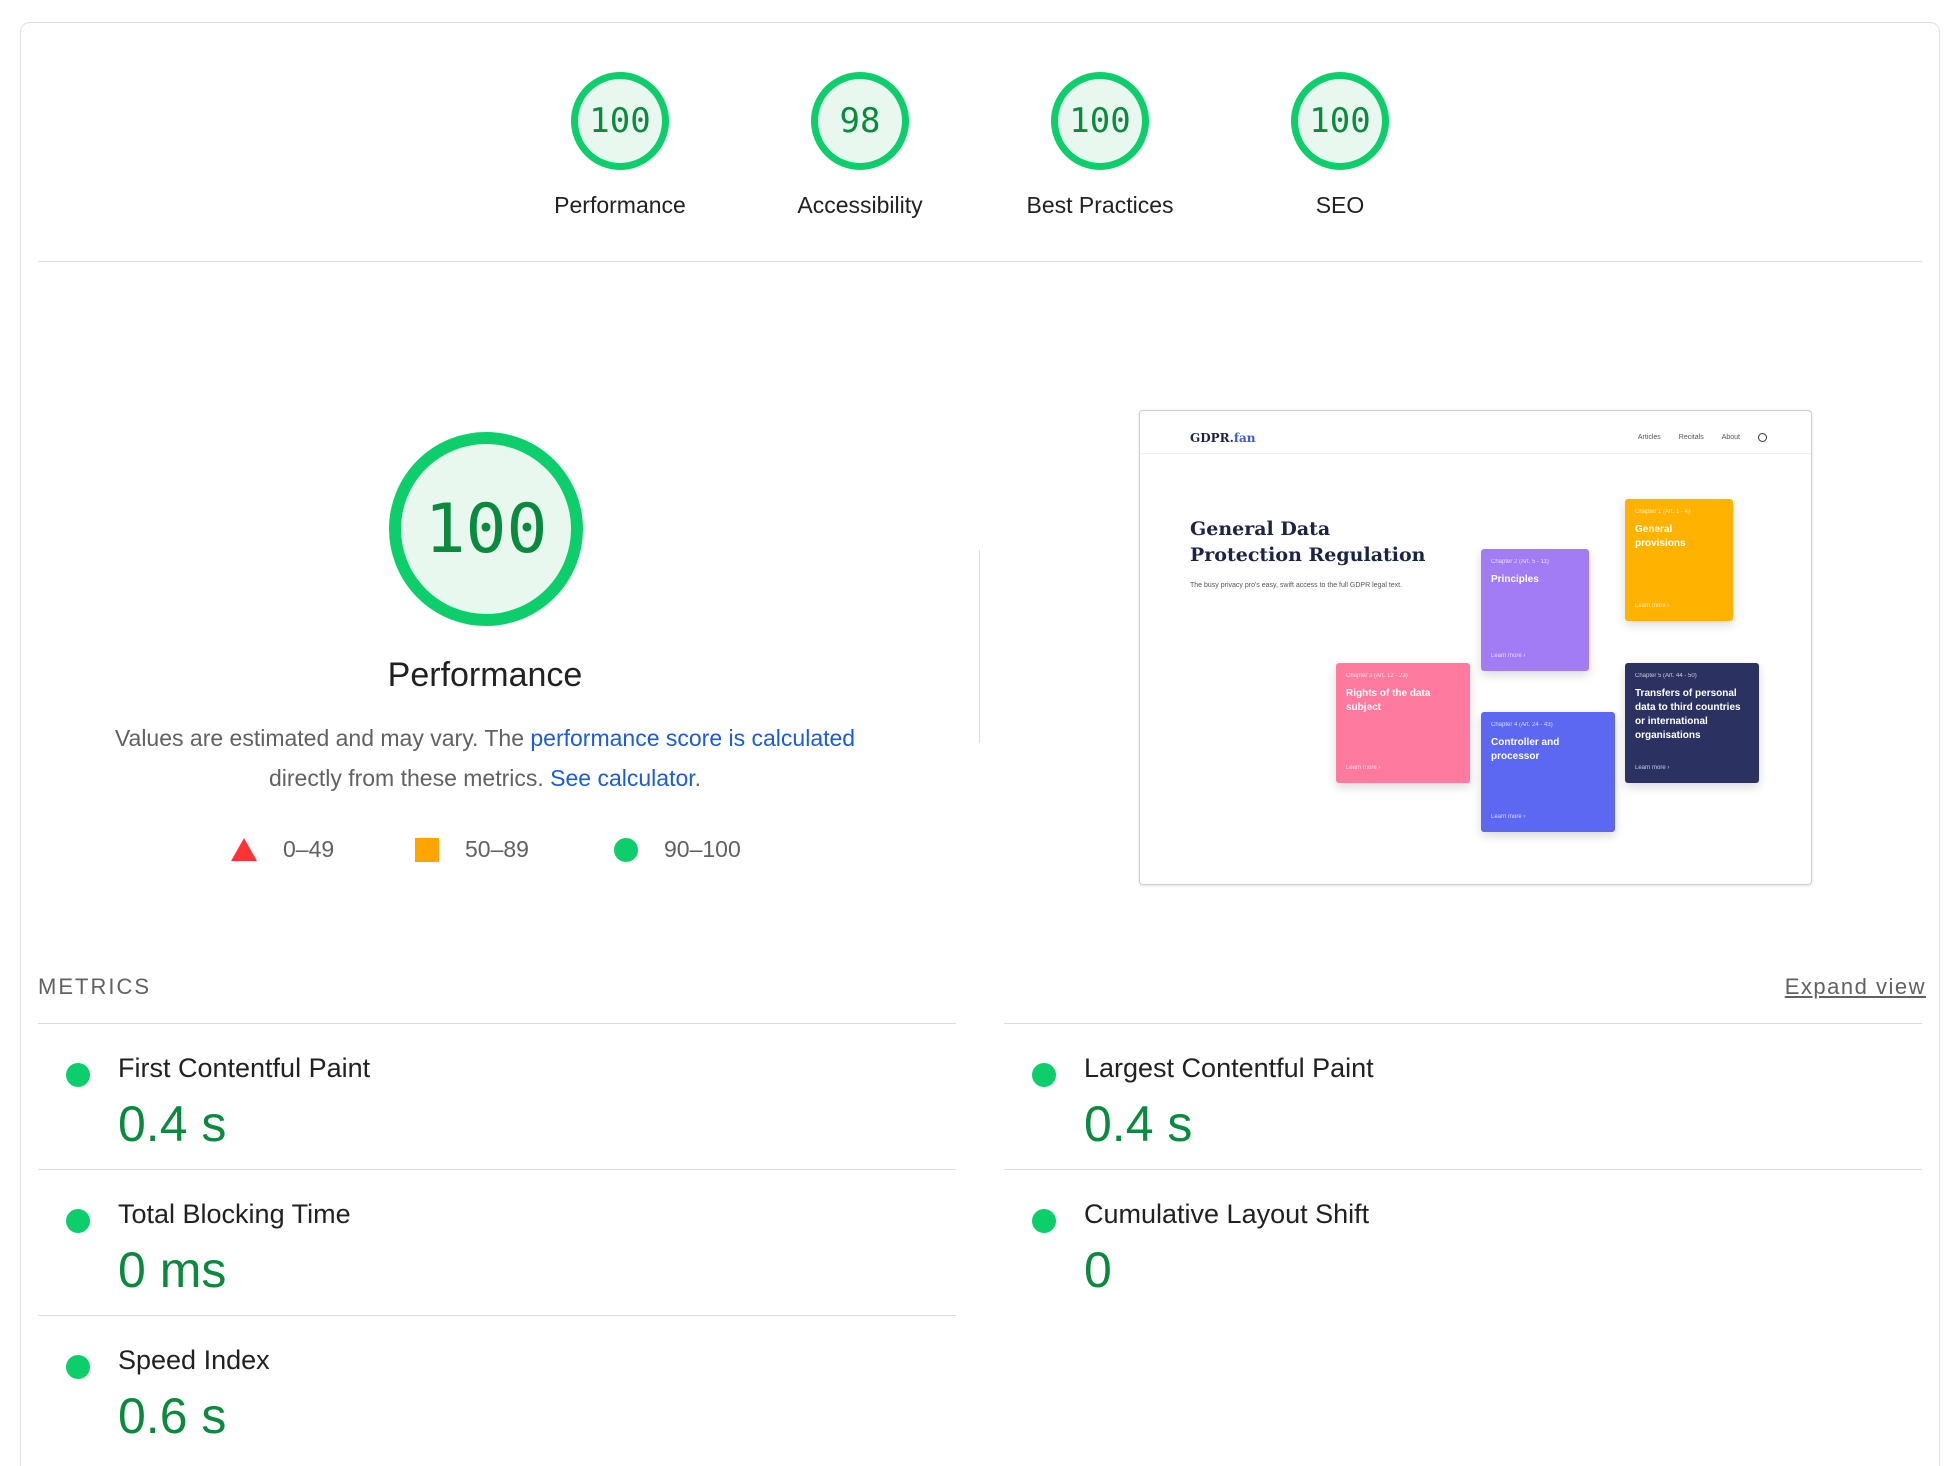 This screenshot has width=1960, height=1466. Describe the element at coordinates (497, 1388) in the screenshot. I see `metric-speed-index: Speed Index 0.6 s` at that location.